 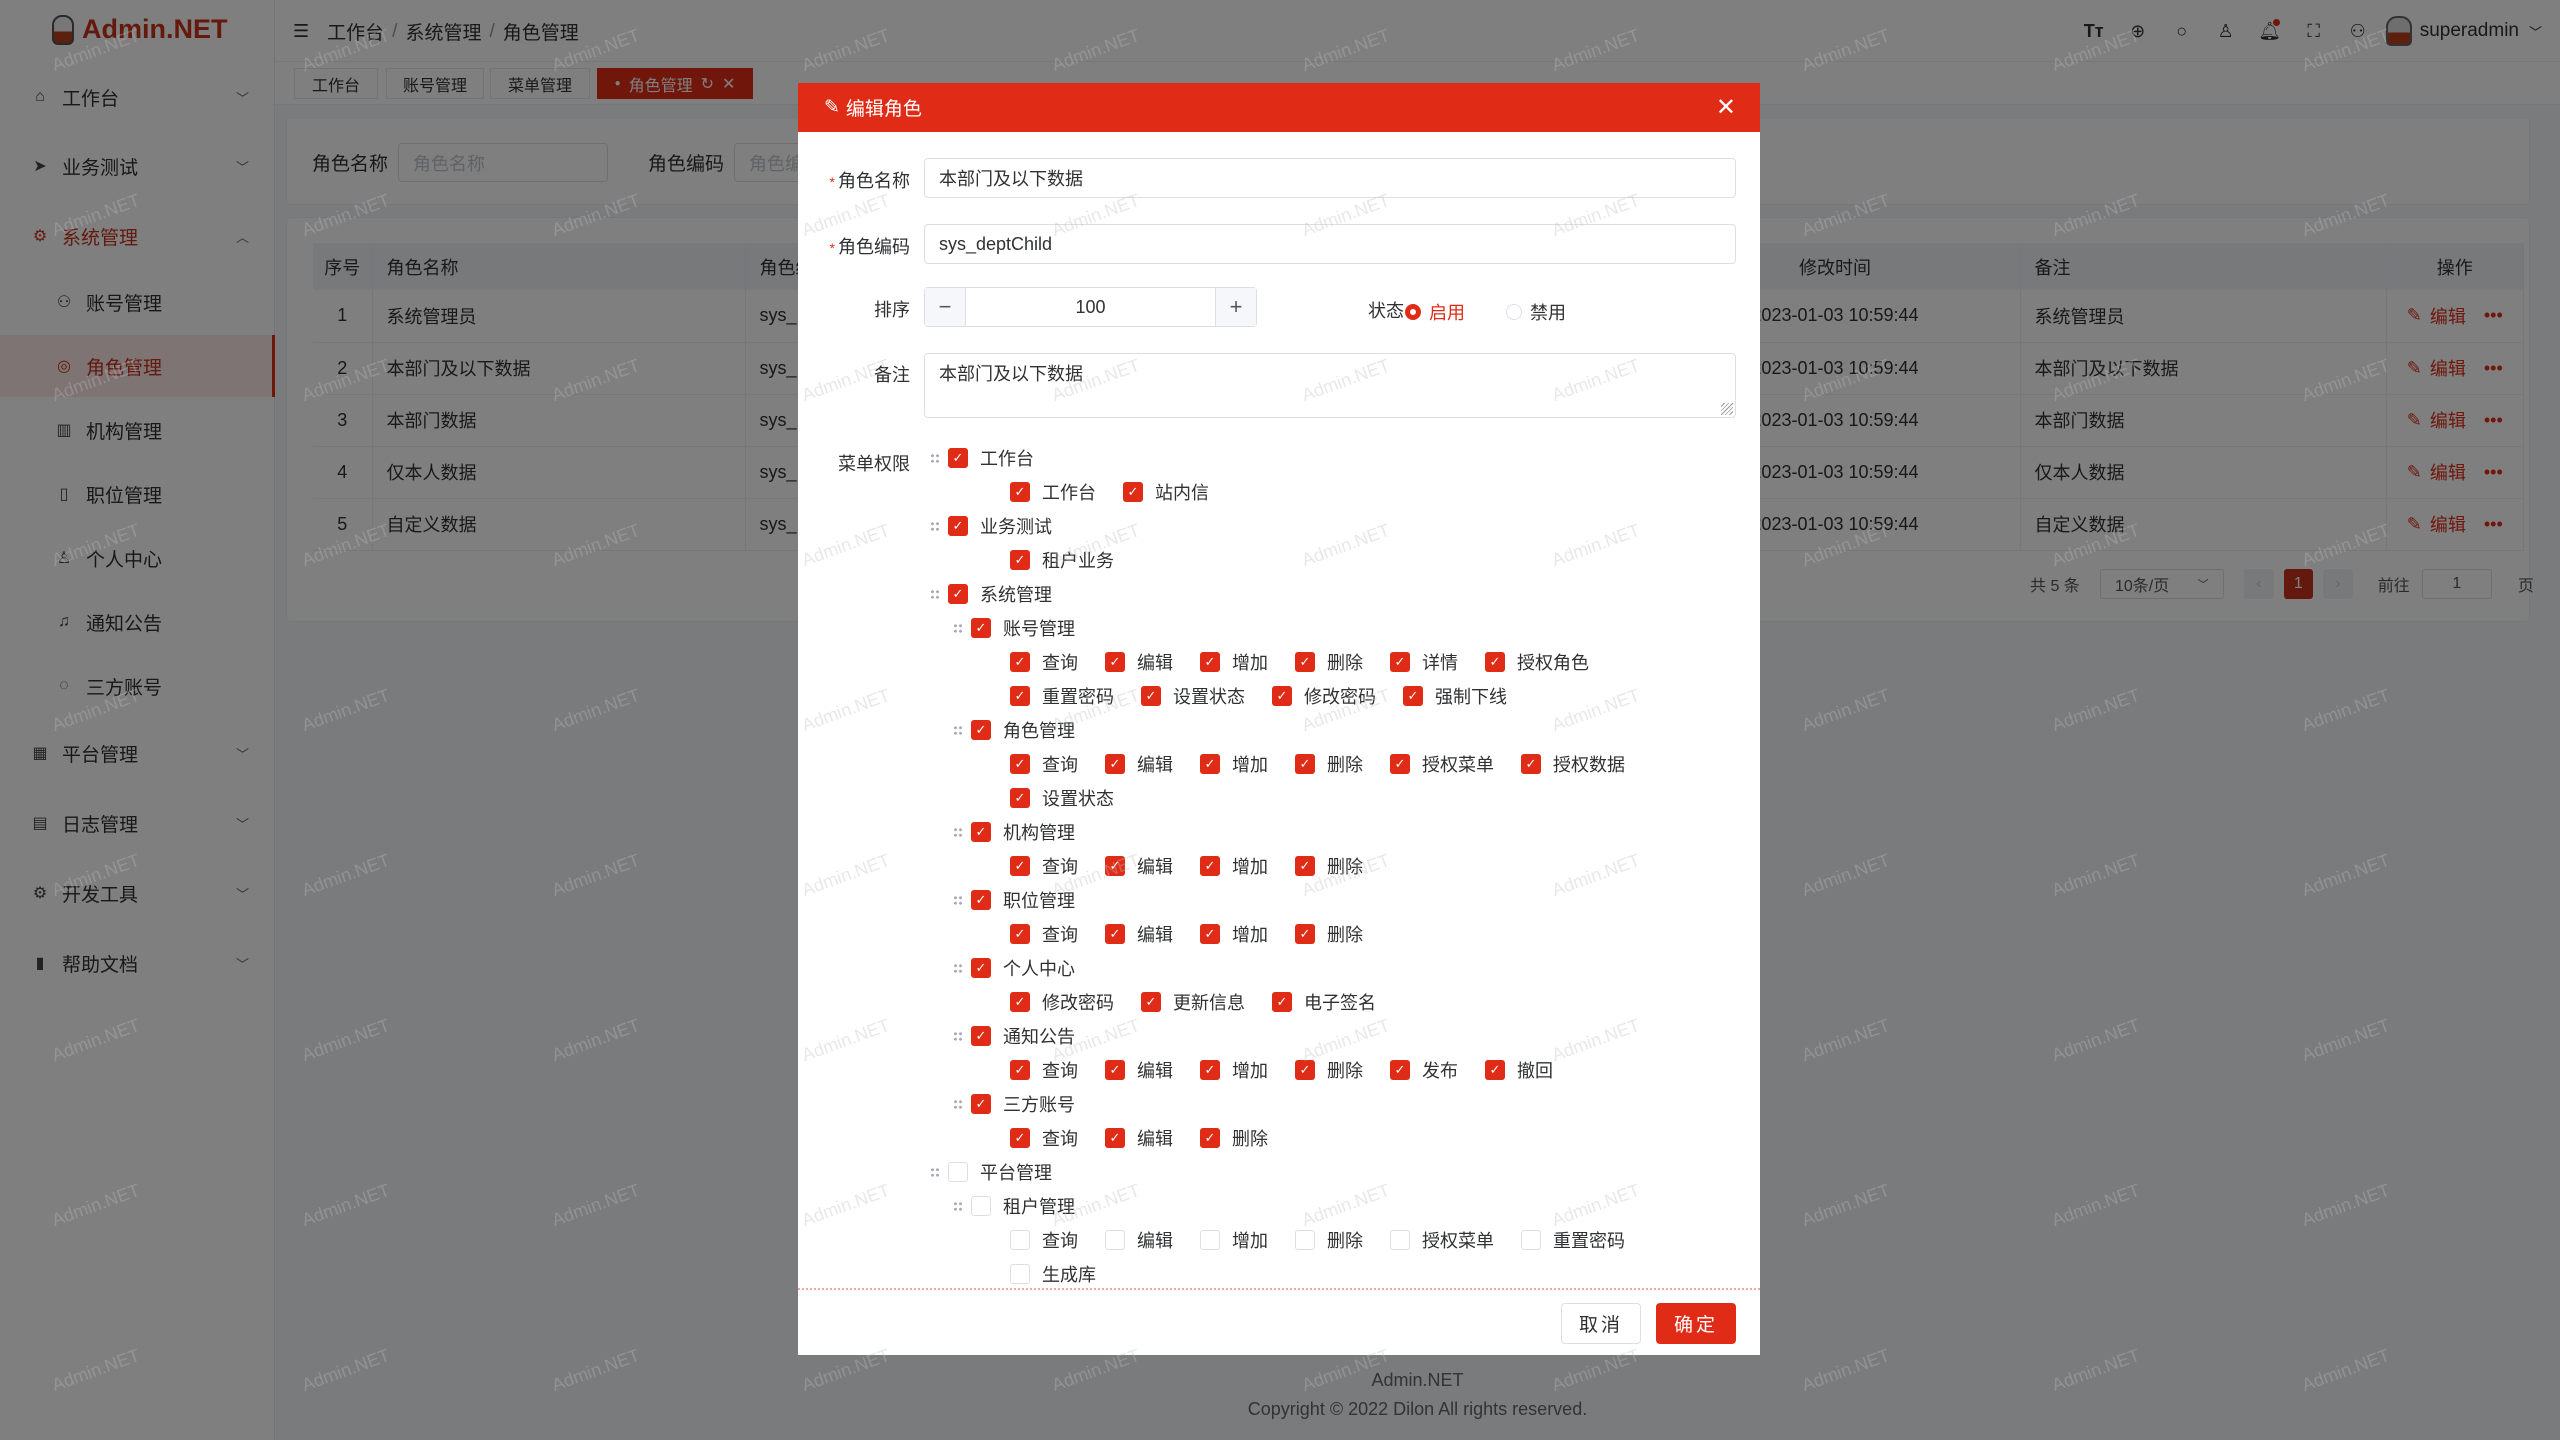 What do you see at coordinates (1324, 696) in the screenshot?
I see `tree-leaf: ✓ 修改密码` at bounding box center [1324, 696].